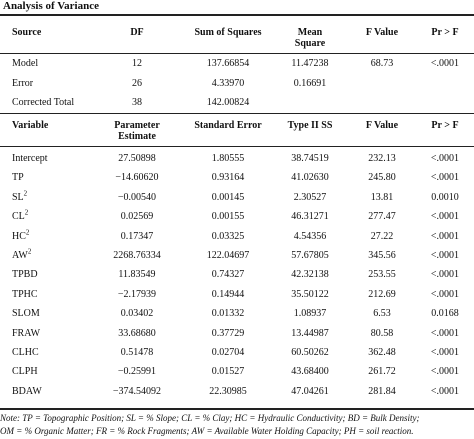 The width and height of the screenshot is (474, 439). I want to click on param-row-value: 46.31271, so click(310, 216).